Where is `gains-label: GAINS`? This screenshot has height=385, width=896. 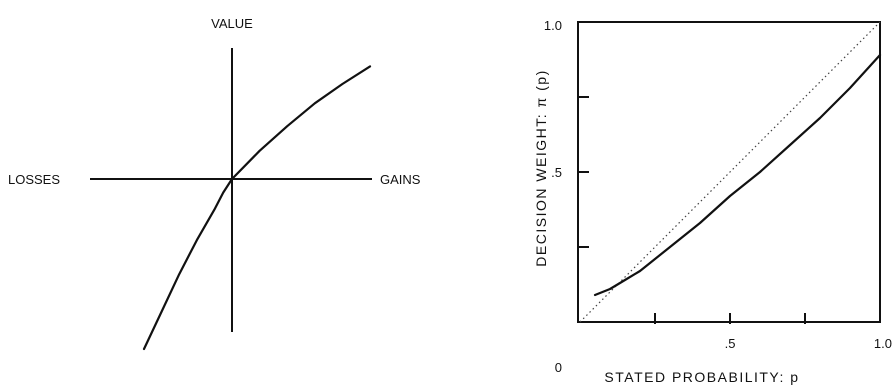 gains-label: GAINS is located at coordinates (400, 179).